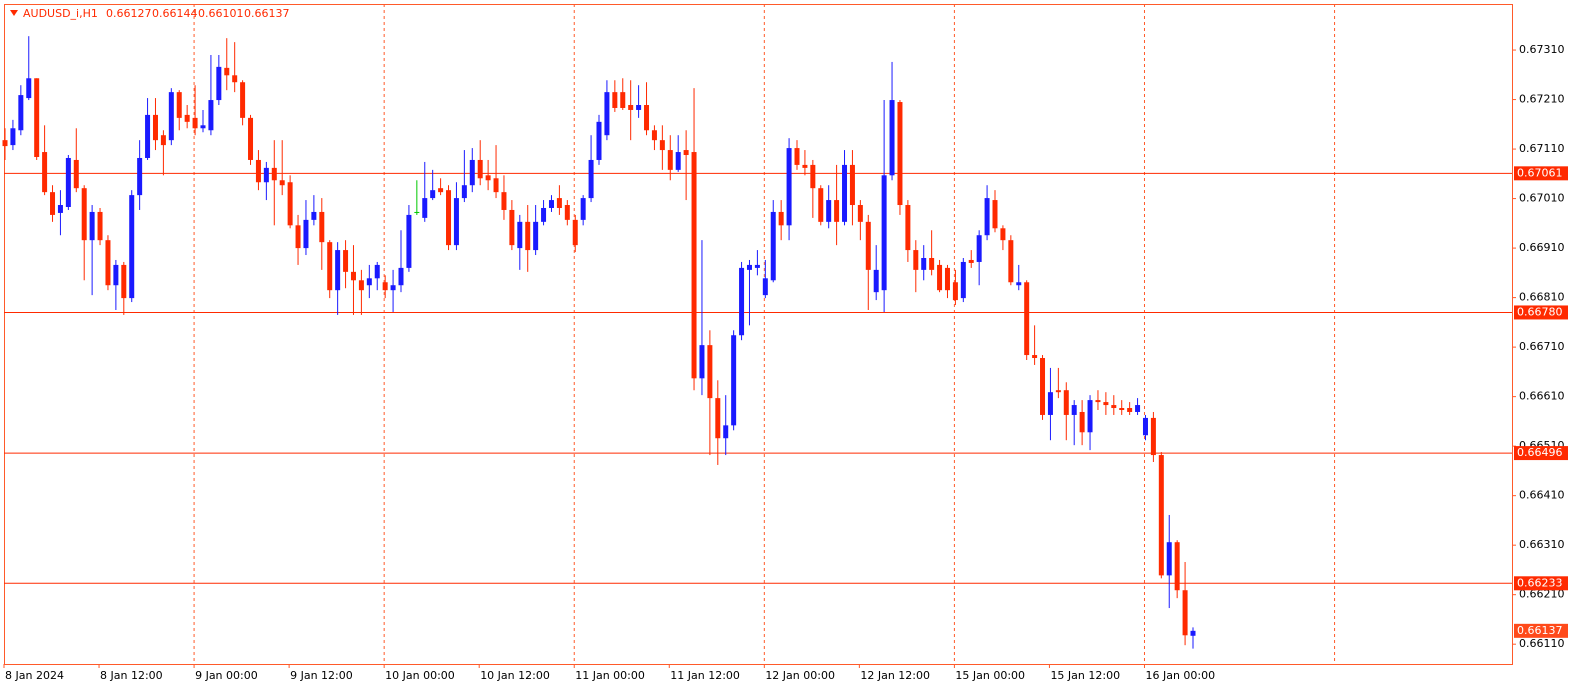 The width and height of the screenshot is (1586, 698). I want to click on price-label-box, so click(1541, 630).